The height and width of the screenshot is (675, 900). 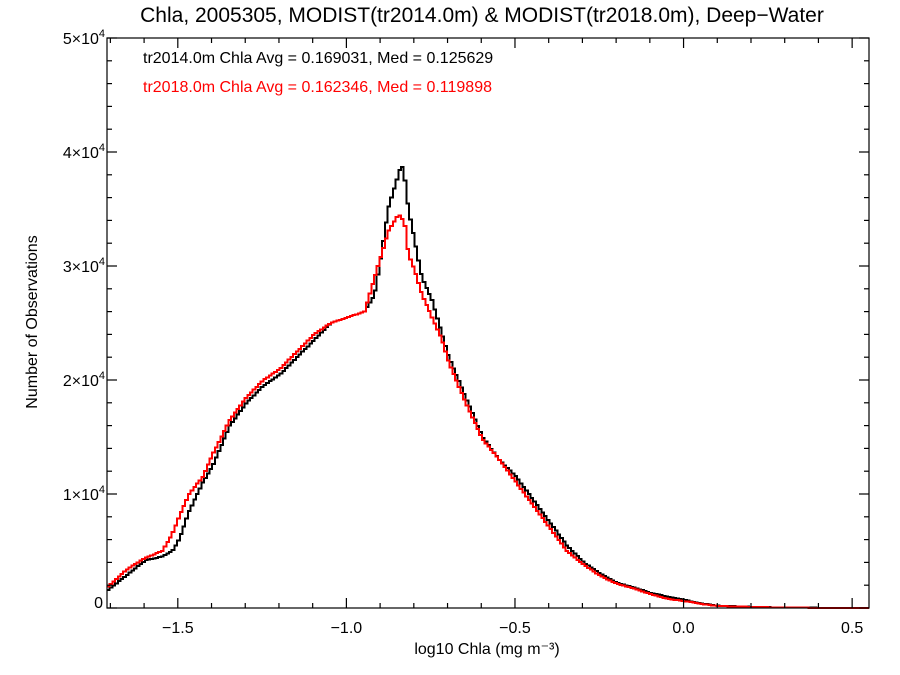 I want to click on x-tick-label: −1.5, so click(x=178, y=628).